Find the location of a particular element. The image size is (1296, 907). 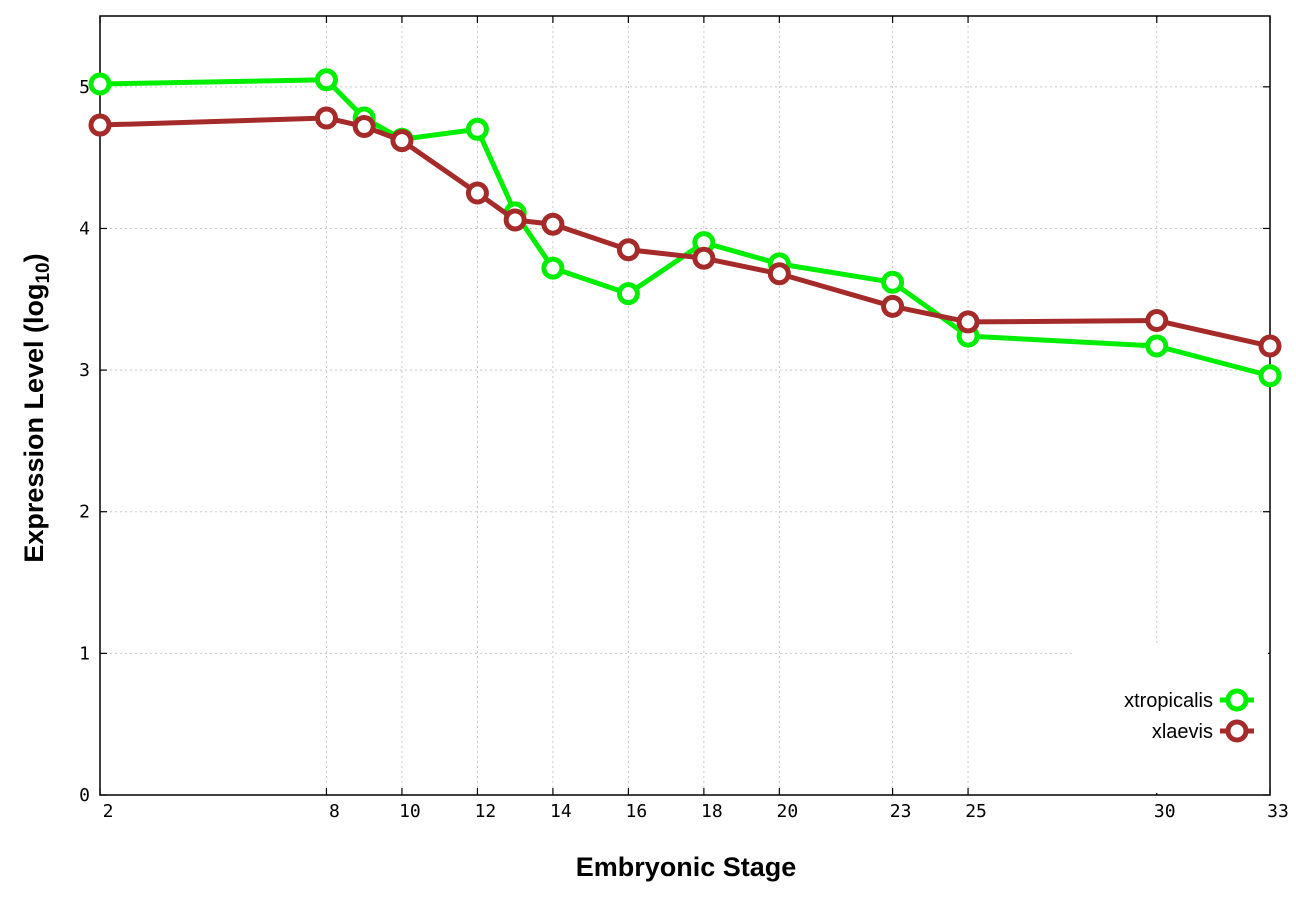

x-tick-label: 16 is located at coordinates (637, 811).